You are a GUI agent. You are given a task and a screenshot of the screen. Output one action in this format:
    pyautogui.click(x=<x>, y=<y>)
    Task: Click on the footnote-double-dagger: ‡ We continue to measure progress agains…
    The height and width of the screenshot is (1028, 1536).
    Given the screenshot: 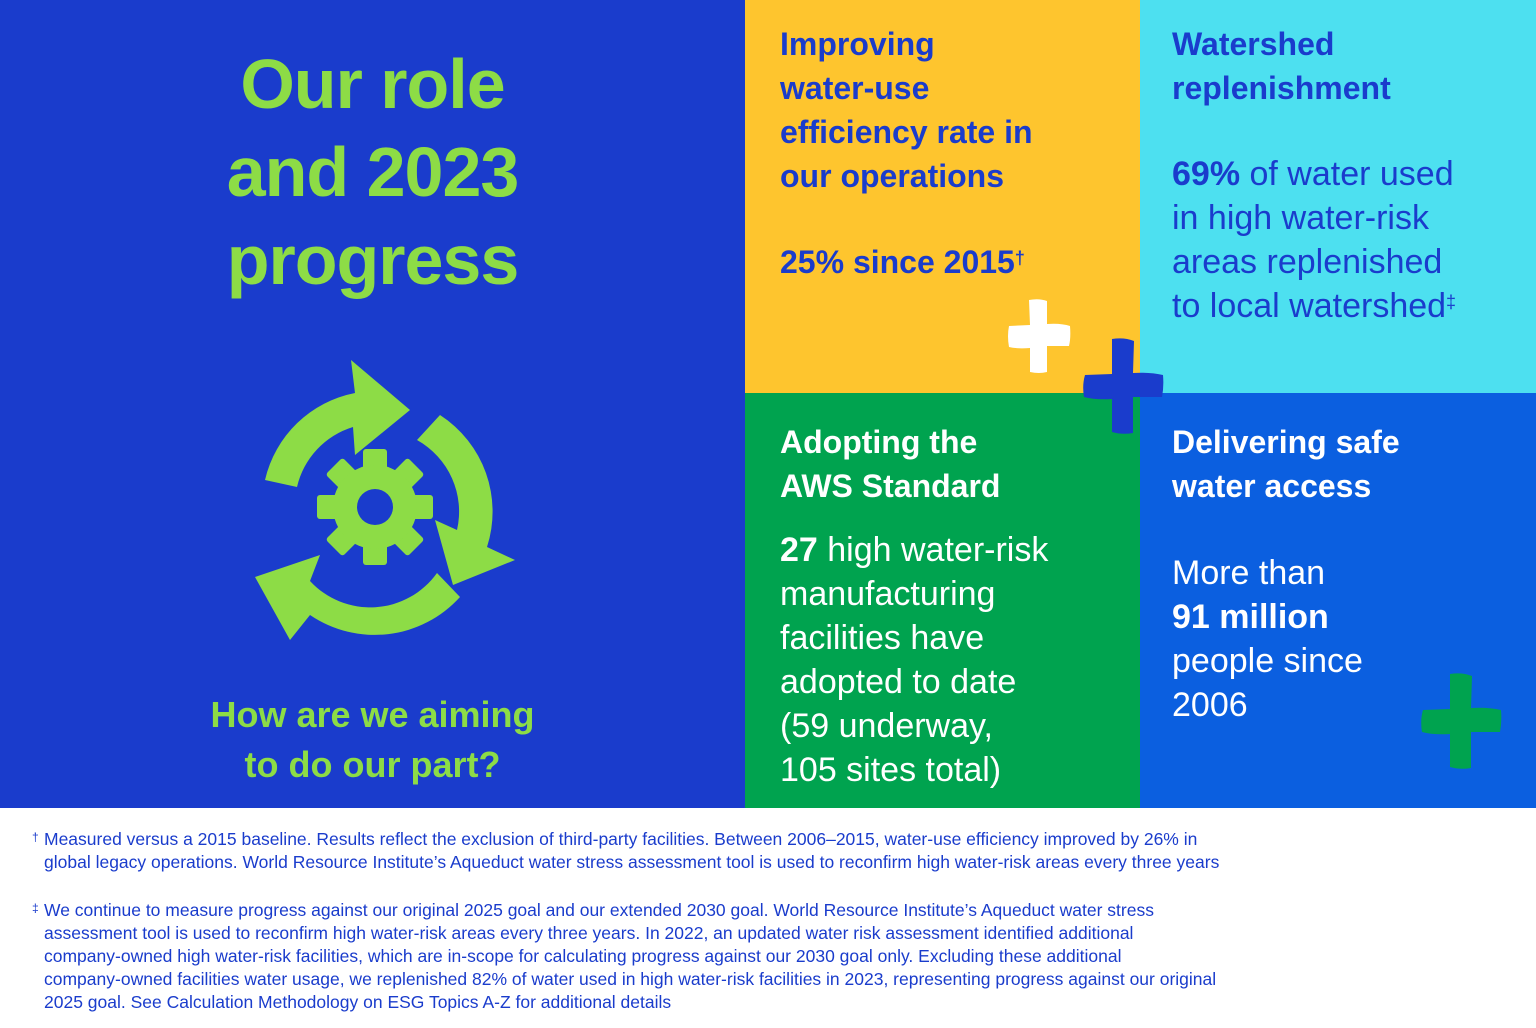 What is the action you would take?
    pyautogui.click(x=770, y=956)
    